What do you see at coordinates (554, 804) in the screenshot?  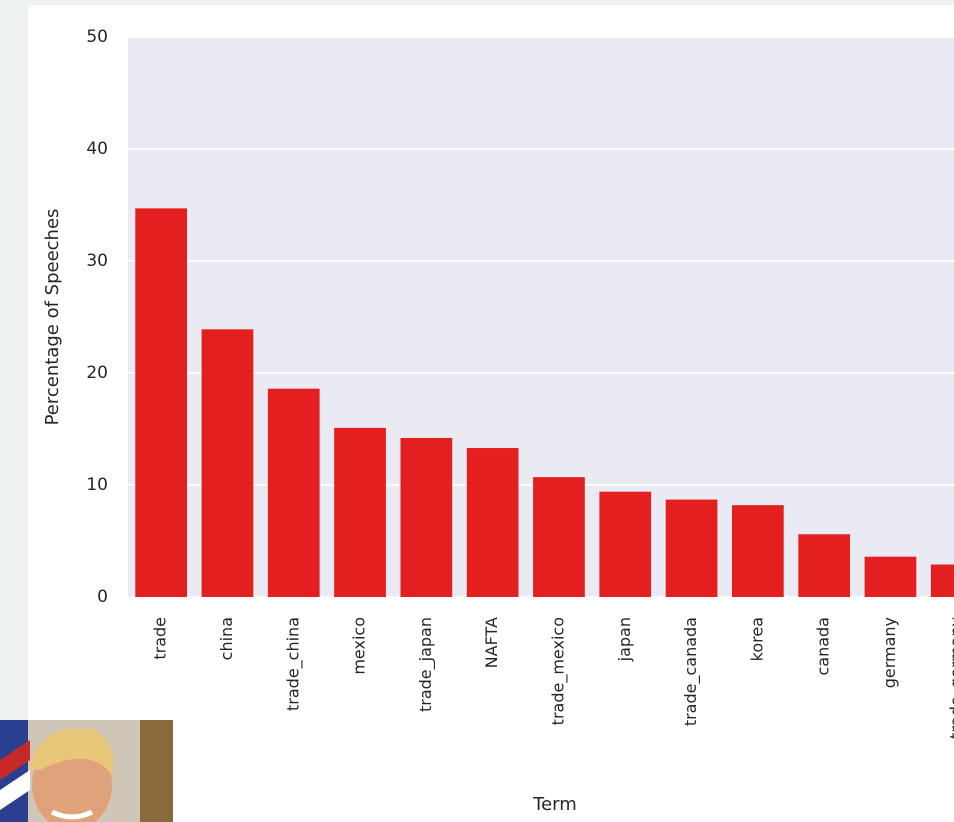 I see `x-axis-label: Term` at bounding box center [554, 804].